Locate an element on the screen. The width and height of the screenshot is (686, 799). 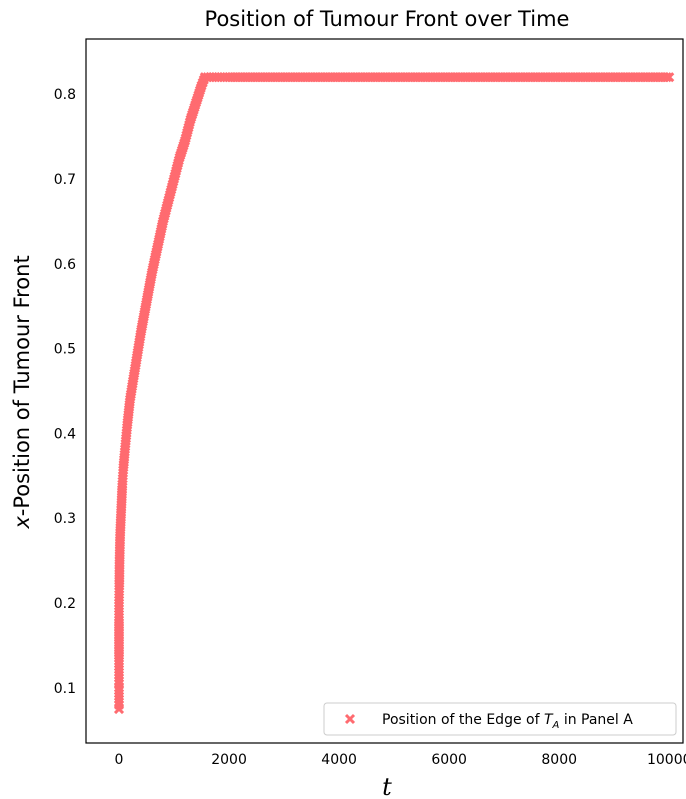
x-axis-label: t is located at coordinates (387, 786).